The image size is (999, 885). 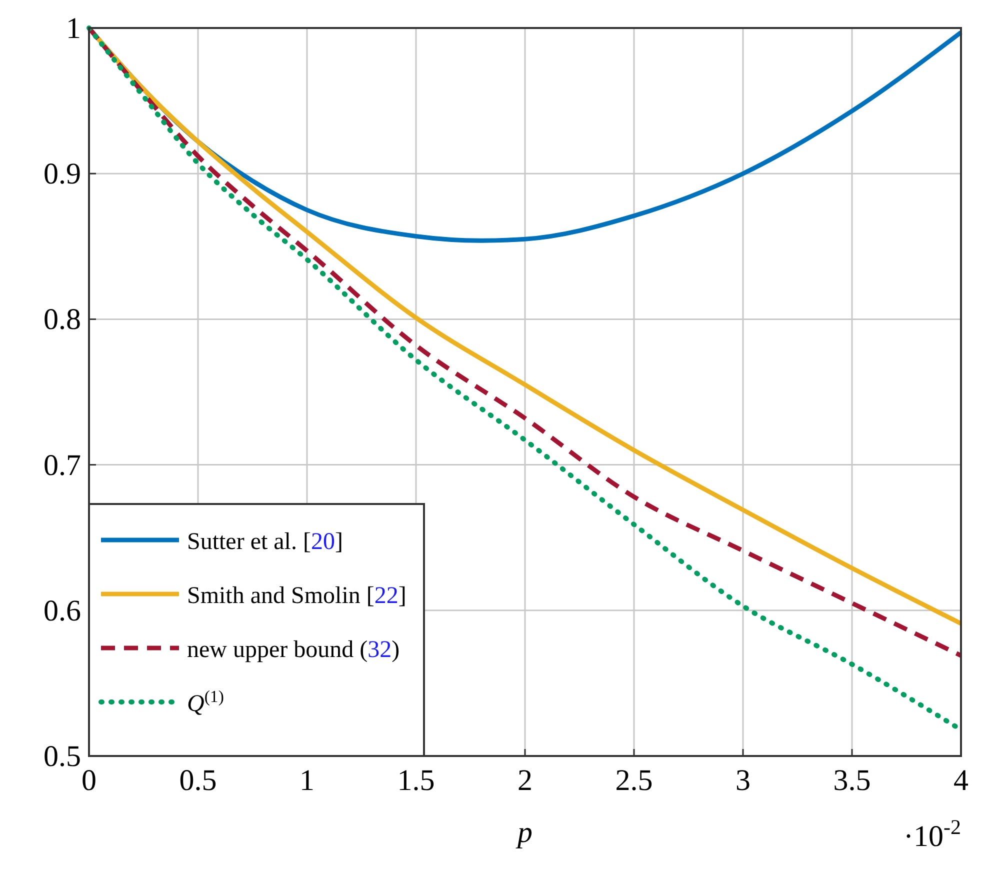 I want to click on legend-label: new upper bound (32), so click(x=293, y=650).